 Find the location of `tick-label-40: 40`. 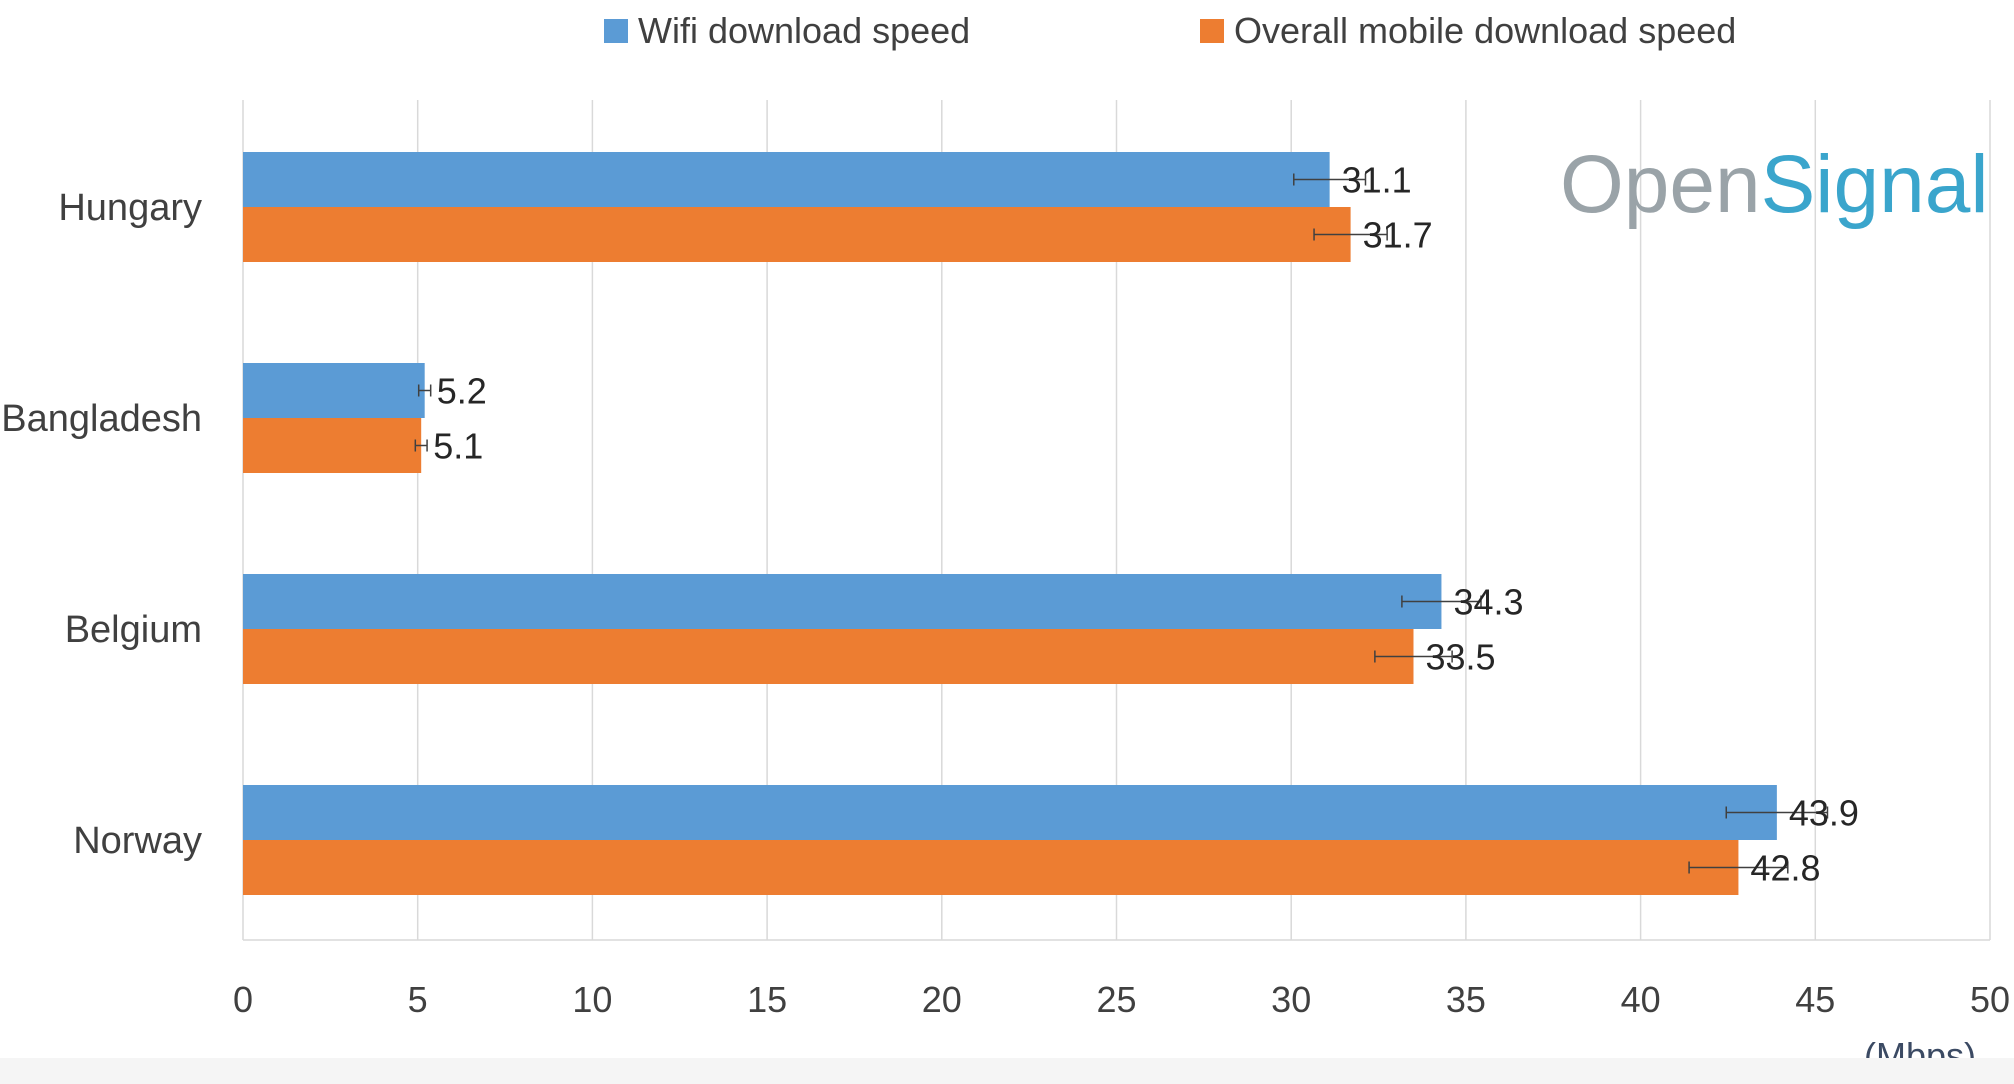

tick-label-40: 40 is located at coordinates (1641, 999).